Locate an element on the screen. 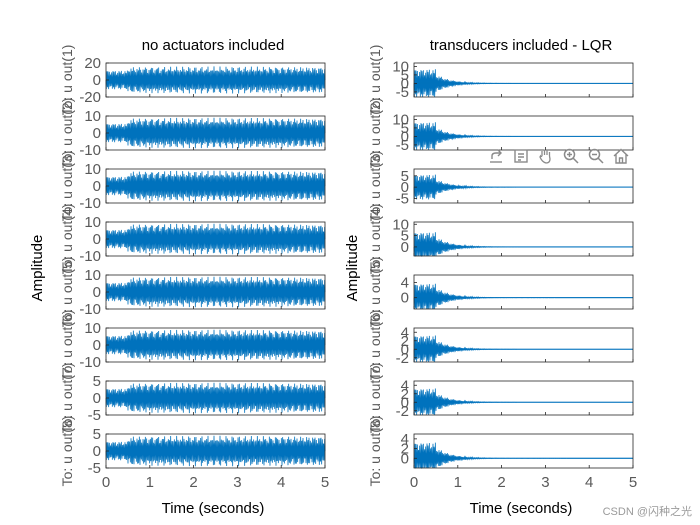 Image resolution: width=700 pixels, height=525 pixels. y-tick-label: -20 is located at coordinates (90, 97).